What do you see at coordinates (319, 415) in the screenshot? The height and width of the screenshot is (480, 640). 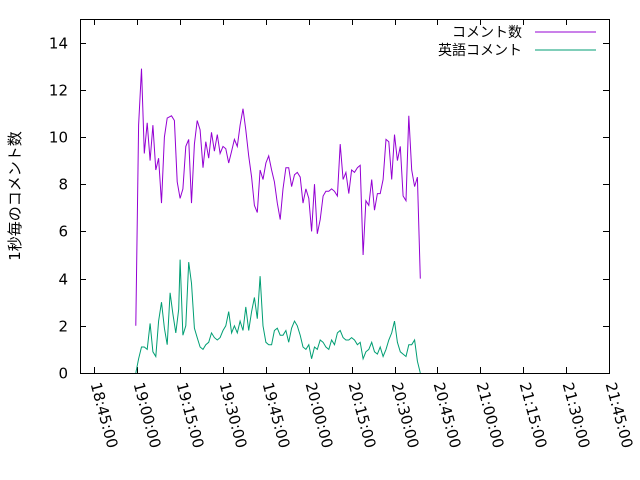 I see `x-tick-label: 20:00:00` at bounding box center [319, 415].